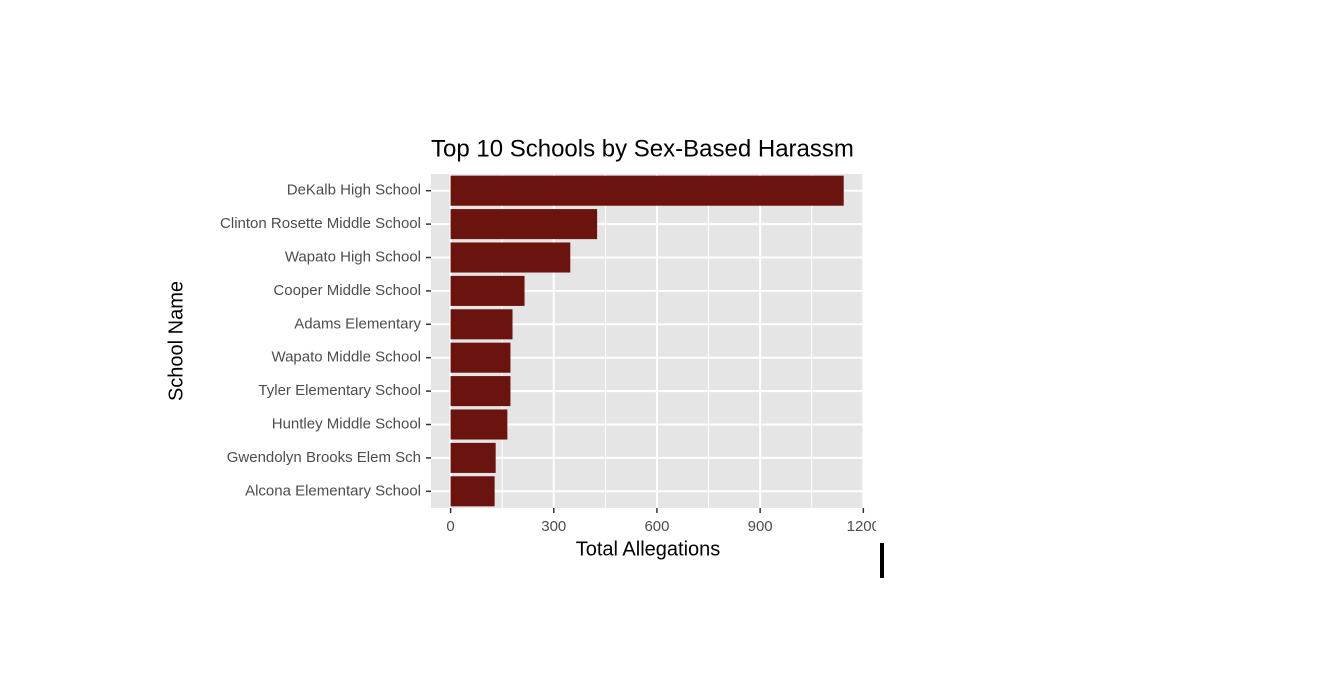 The height and width of the screenshot is (699, 1342). I want to click on x-tick-label: 600, so click(656, 526).